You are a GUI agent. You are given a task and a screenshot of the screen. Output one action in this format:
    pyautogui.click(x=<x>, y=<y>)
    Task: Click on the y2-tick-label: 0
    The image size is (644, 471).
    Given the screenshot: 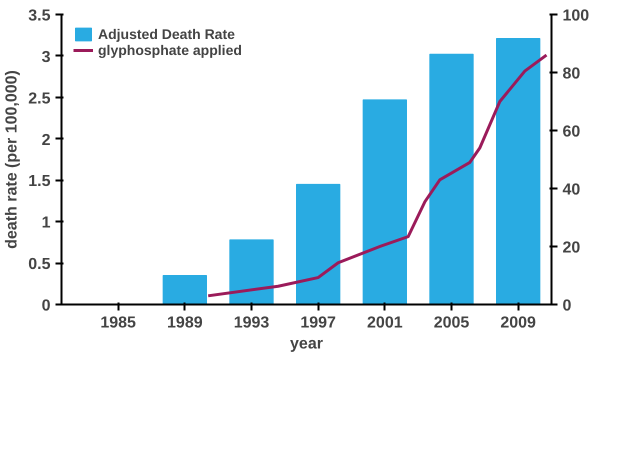 What is the action you would take?
    pyautogui.click(x=567, y=306)
    